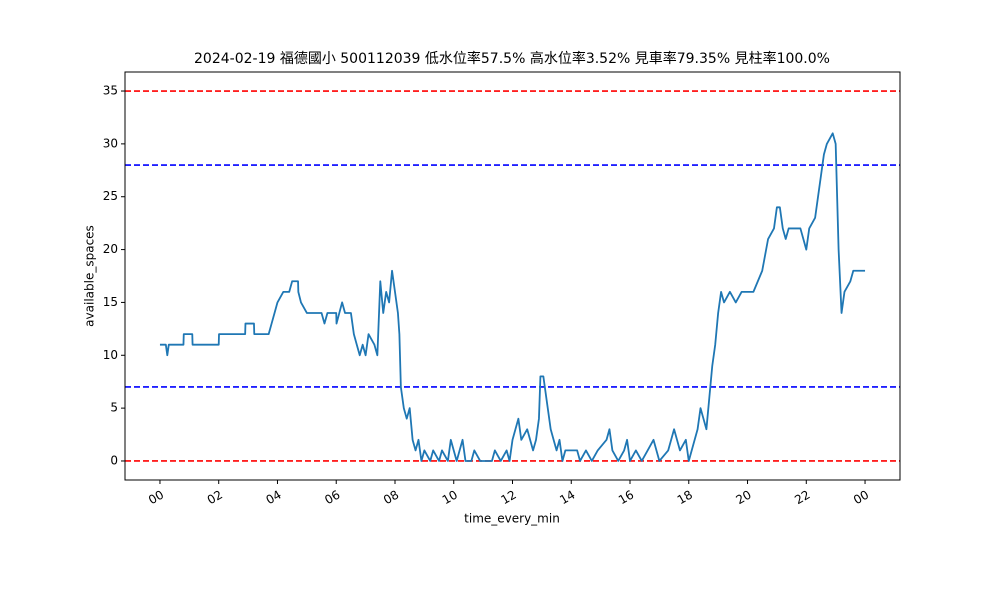 This screenshot has height=600, width=1000. What do you see at coordinates (215, 498) in the screenshot?
I see `x-tick-label: 02` at bounding box center [215, 498].